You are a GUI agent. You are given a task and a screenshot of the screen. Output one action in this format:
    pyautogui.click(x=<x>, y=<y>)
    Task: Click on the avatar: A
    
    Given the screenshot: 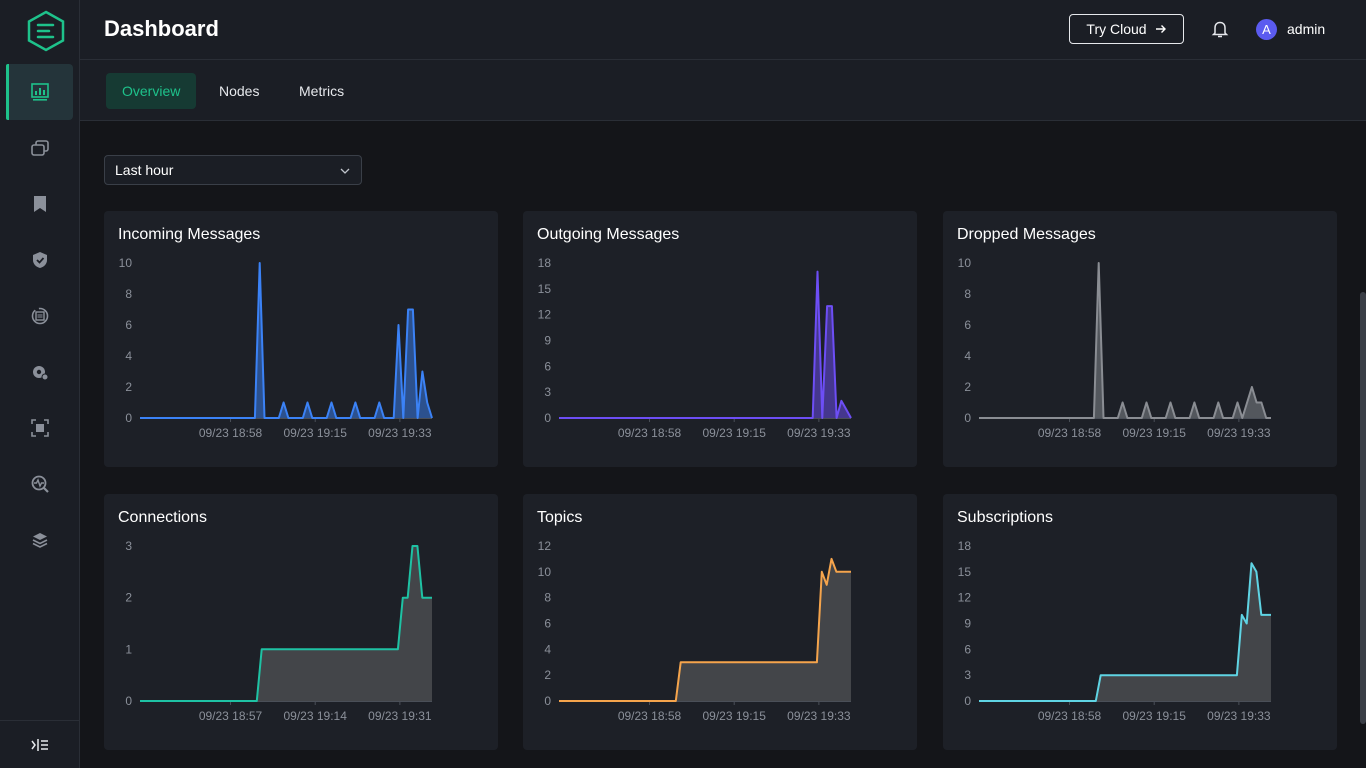 What is the action you would take?
    pyautogui.click(x=1266, y=29)
    